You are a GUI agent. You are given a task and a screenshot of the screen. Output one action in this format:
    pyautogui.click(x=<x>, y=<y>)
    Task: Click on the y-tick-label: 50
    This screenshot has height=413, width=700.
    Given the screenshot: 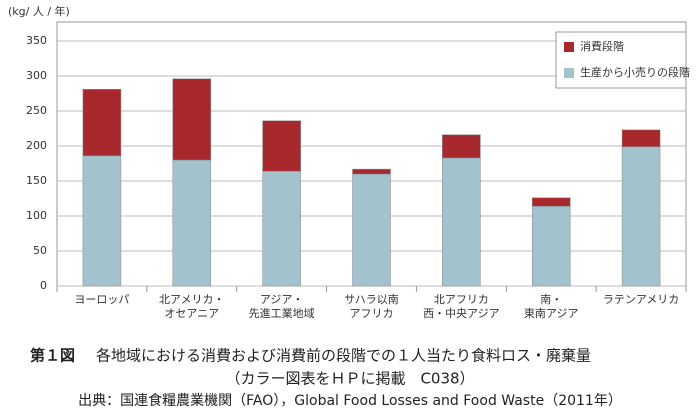 What is the action you would take?
    pyautogui.click(x=40, y=250)
    